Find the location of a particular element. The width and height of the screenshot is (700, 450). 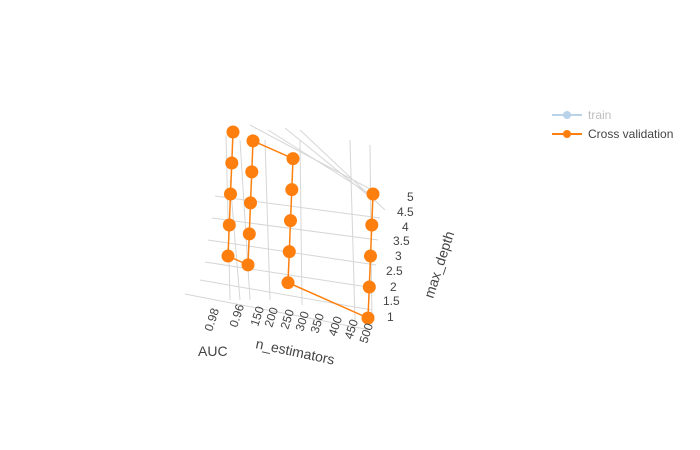

max-depth-tick-label: 2 is located at coordinates (393, 287).